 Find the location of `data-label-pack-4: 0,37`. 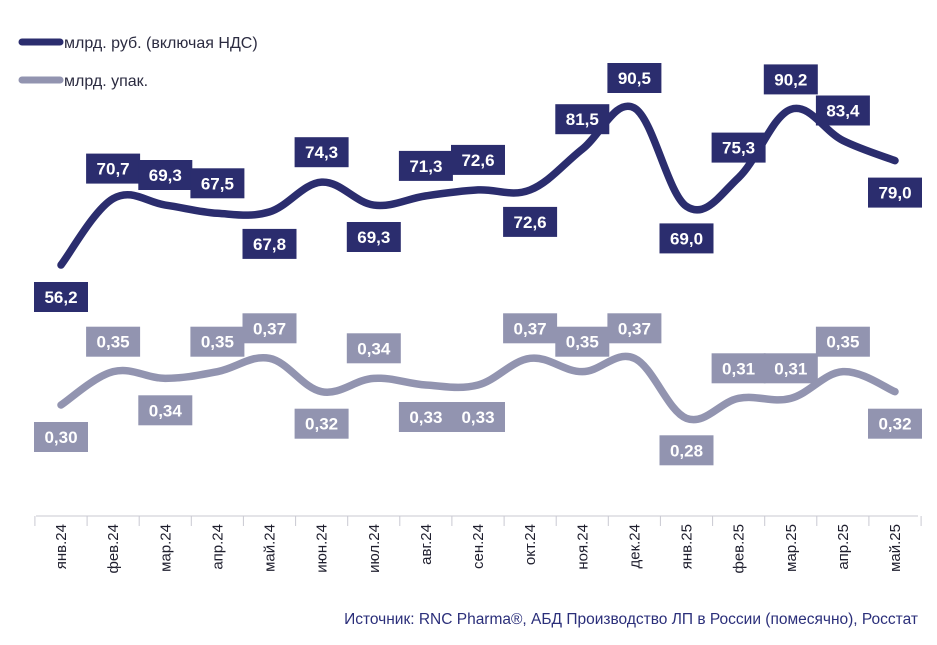

data-label-pack-4: 0,37 is located at coordinates (269, 328).